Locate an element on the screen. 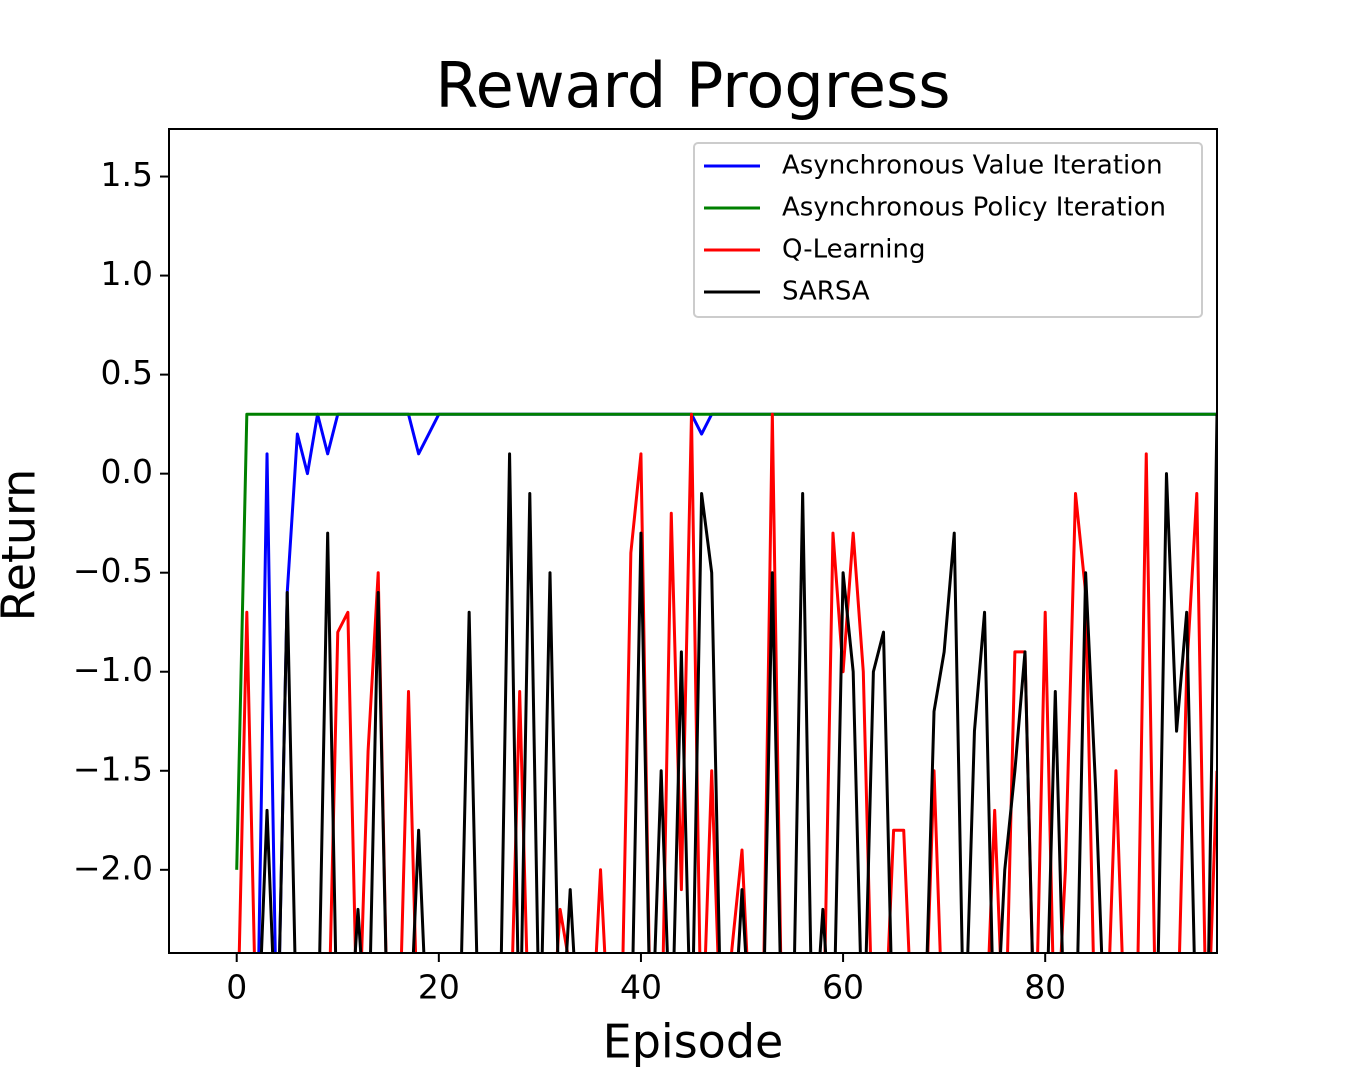  legend-box is located at coordinates (948, 230).